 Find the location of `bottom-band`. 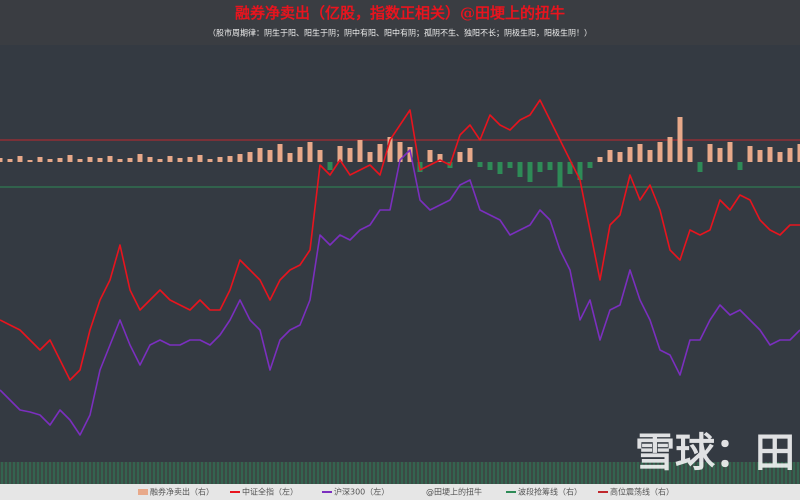

bottom-band is located at coordinates (400, 473).